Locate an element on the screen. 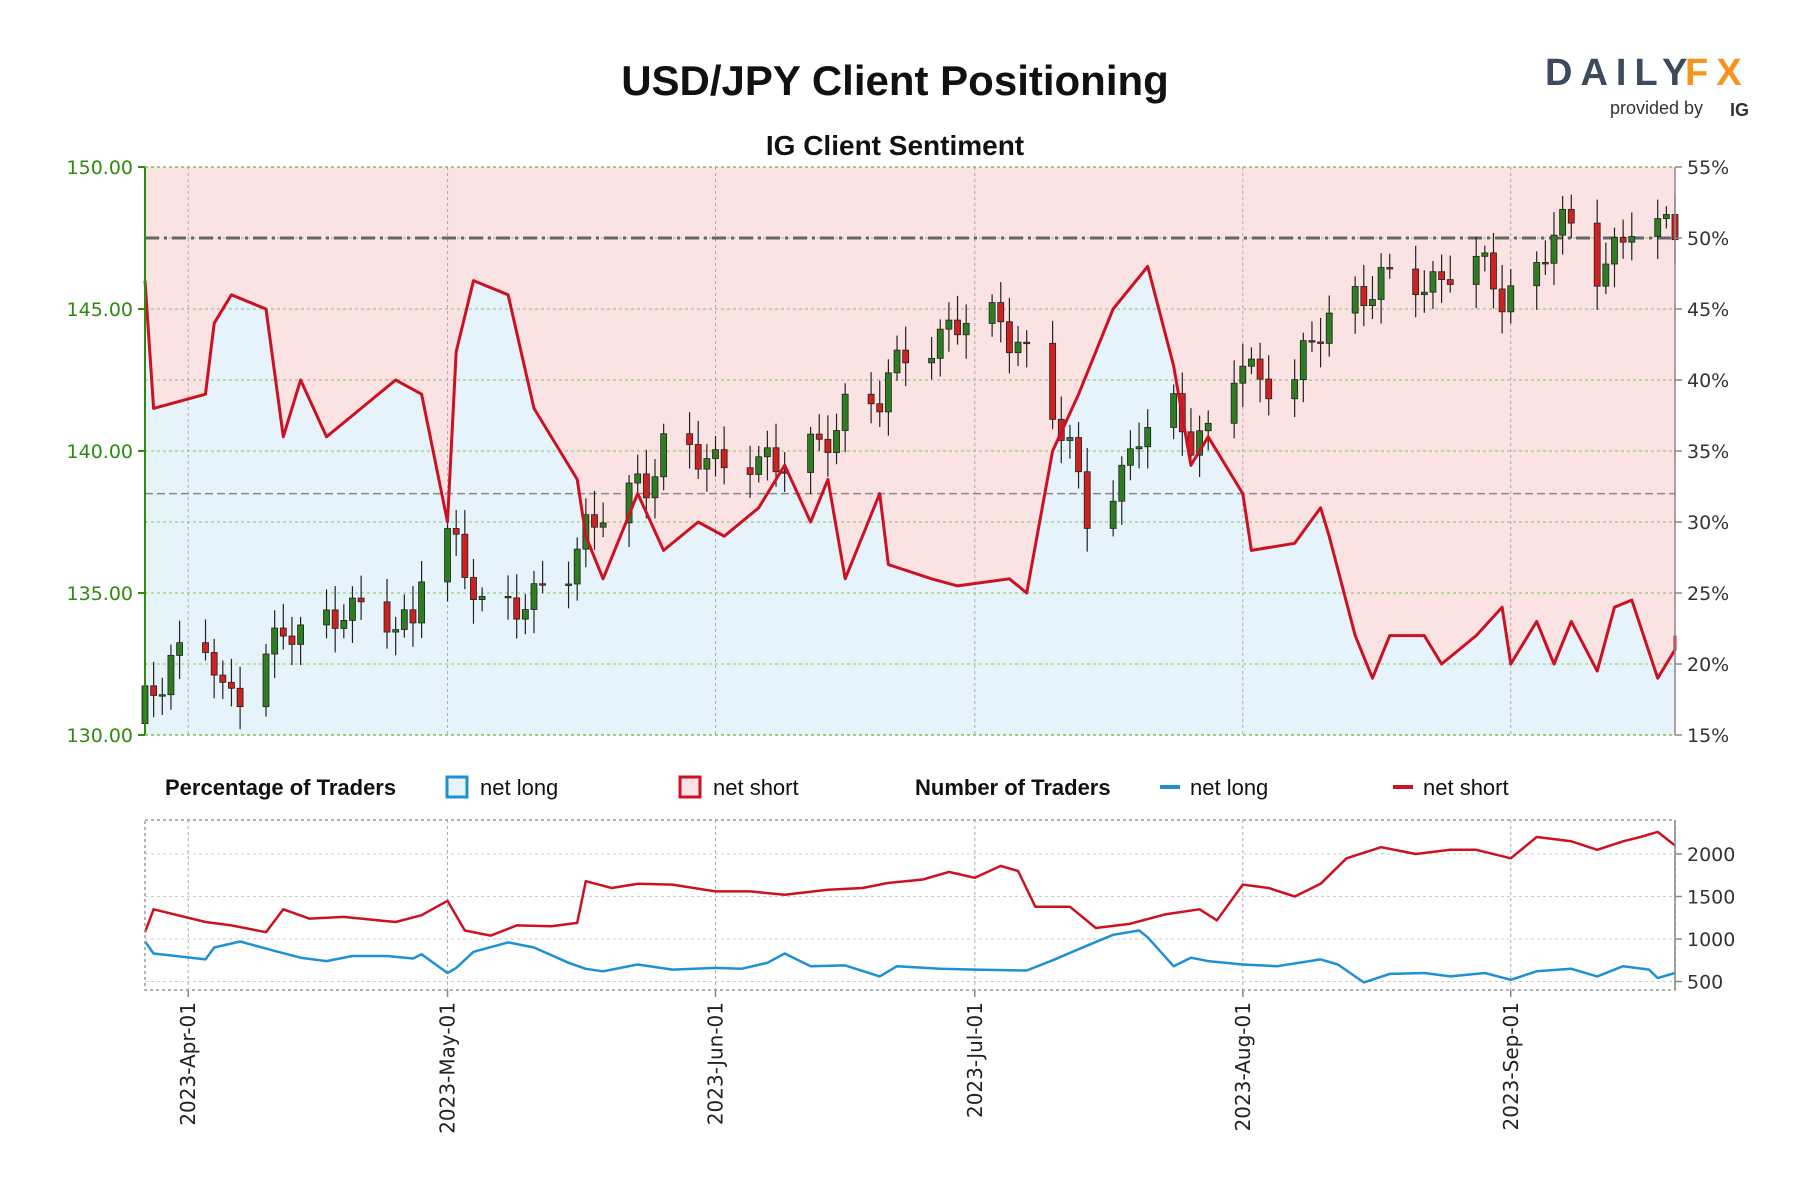 The width and height of the screenshot is (1800, 1200). legend-pct-short-swatch is located at coordinates (690, 787).